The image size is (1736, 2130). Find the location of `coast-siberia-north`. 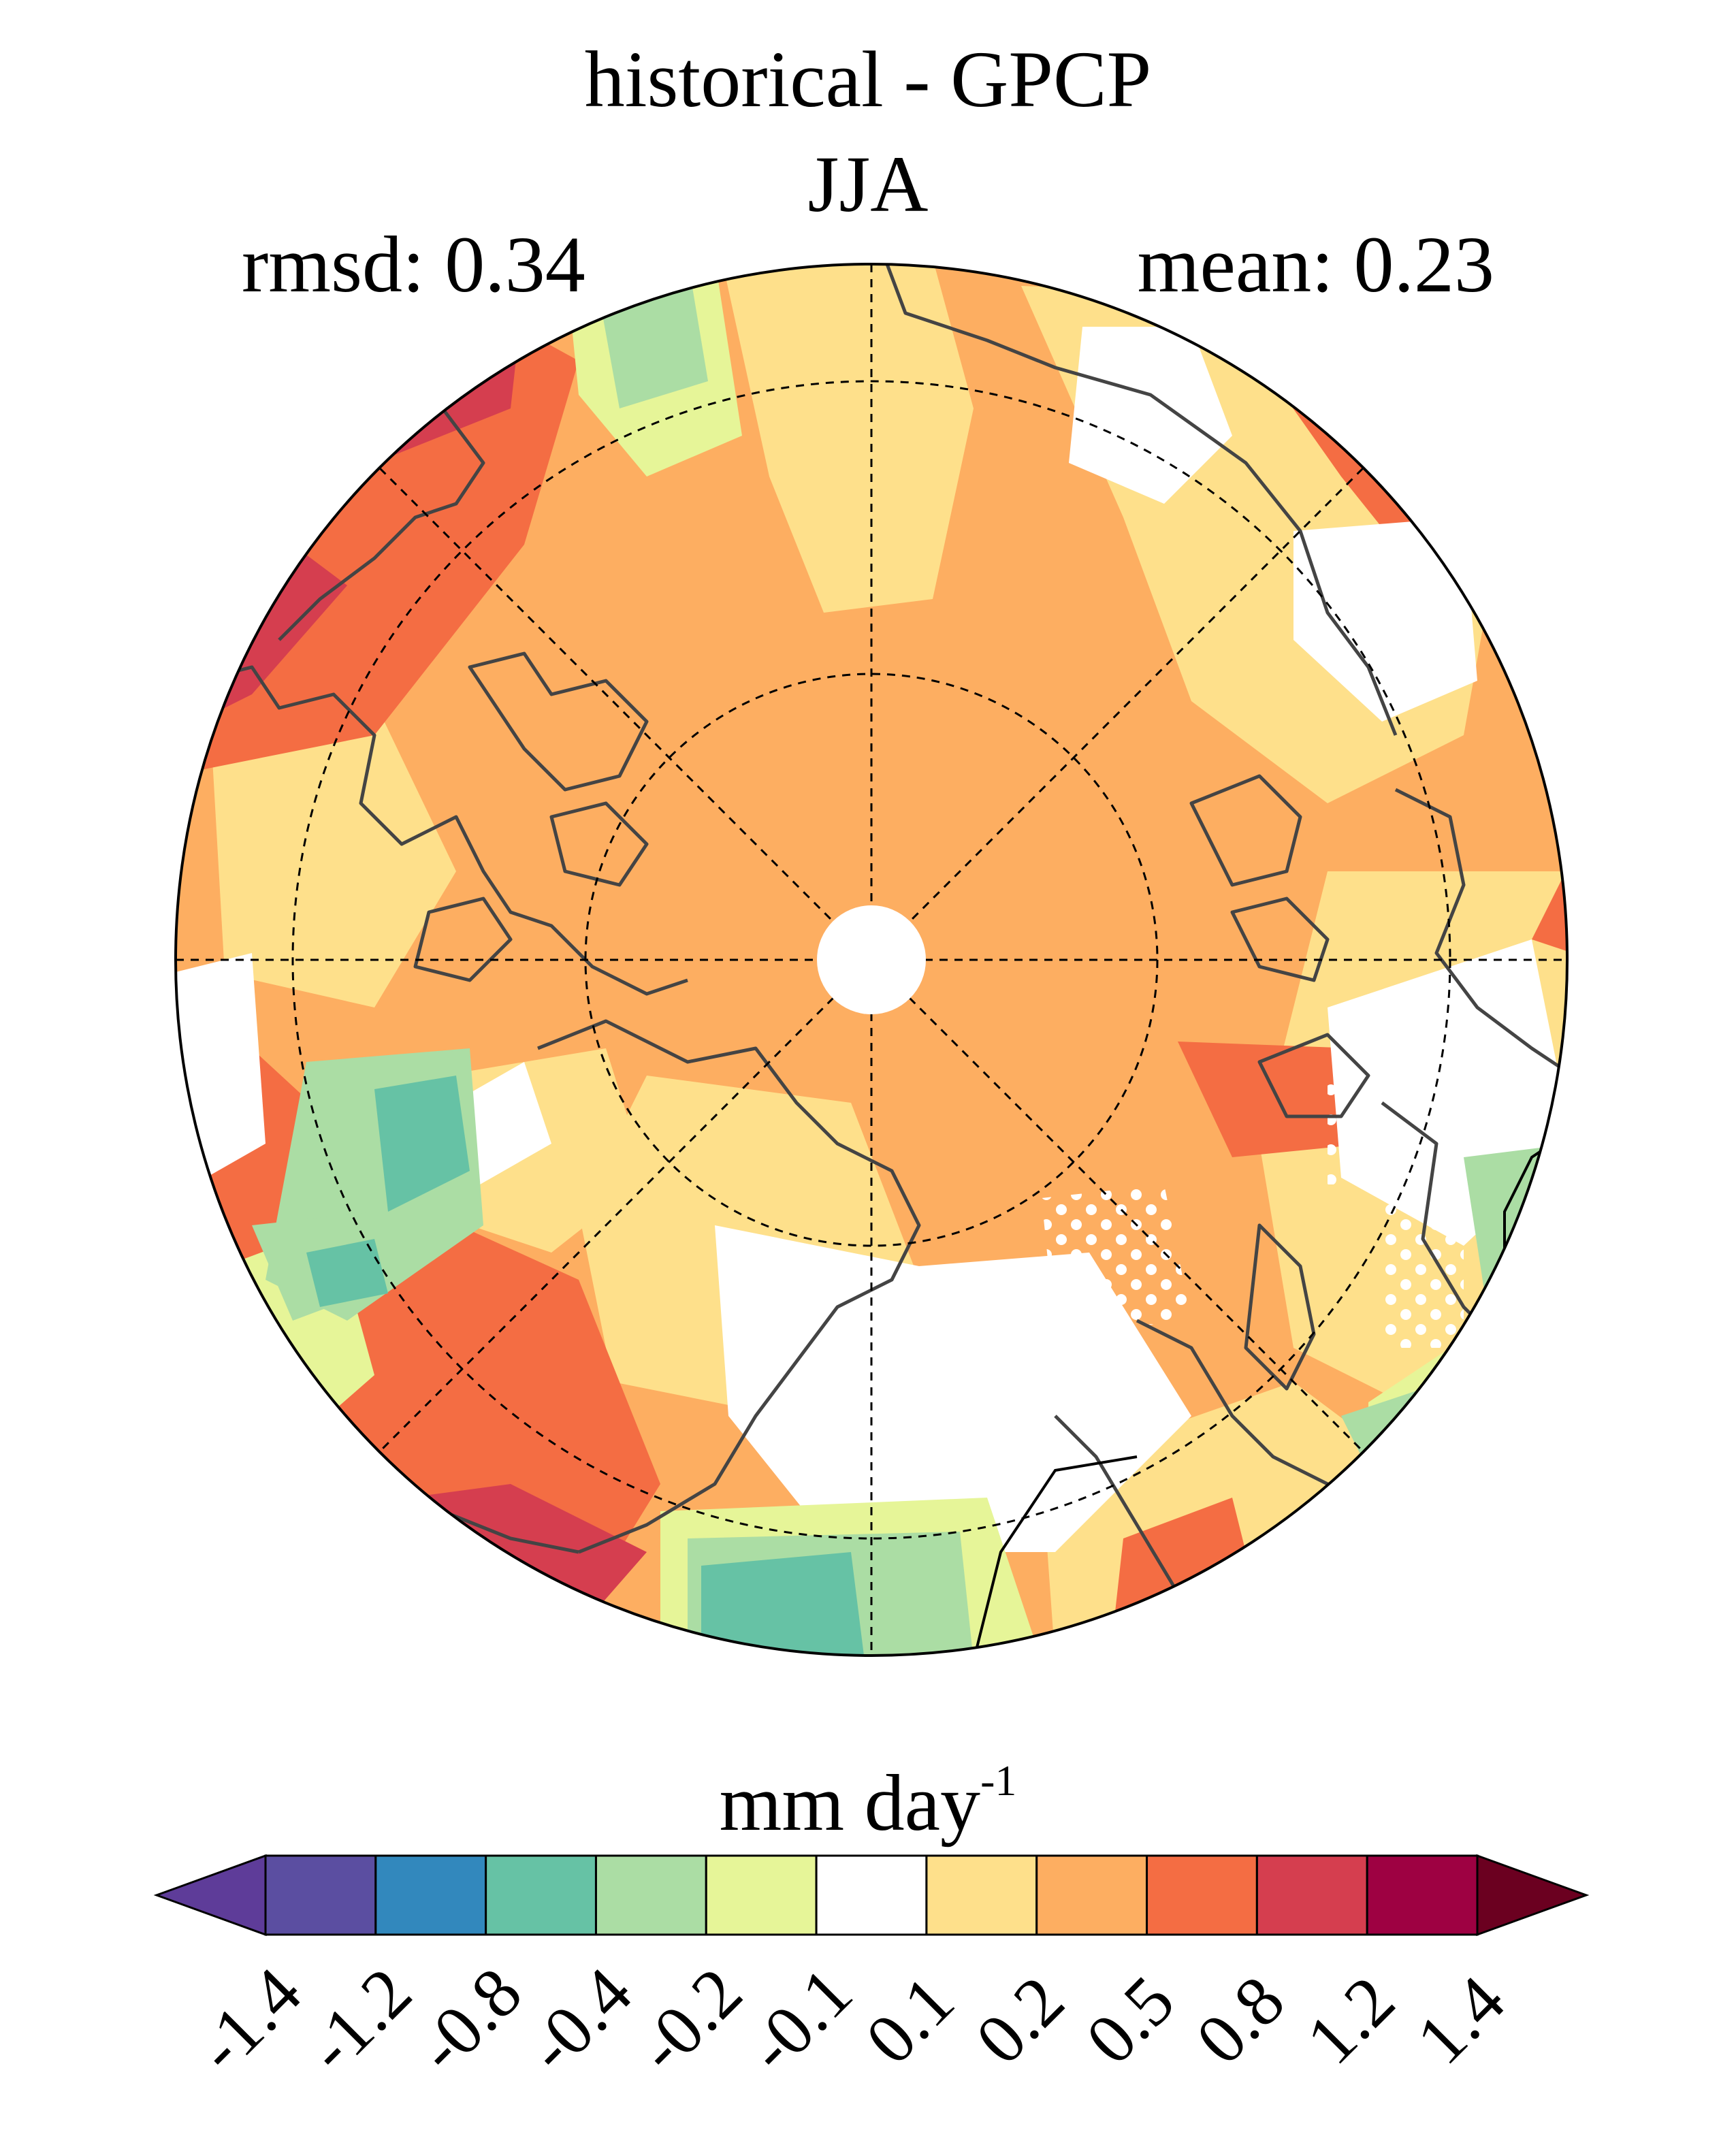

coast-siberia-north is located at coordinates (1140, 500).